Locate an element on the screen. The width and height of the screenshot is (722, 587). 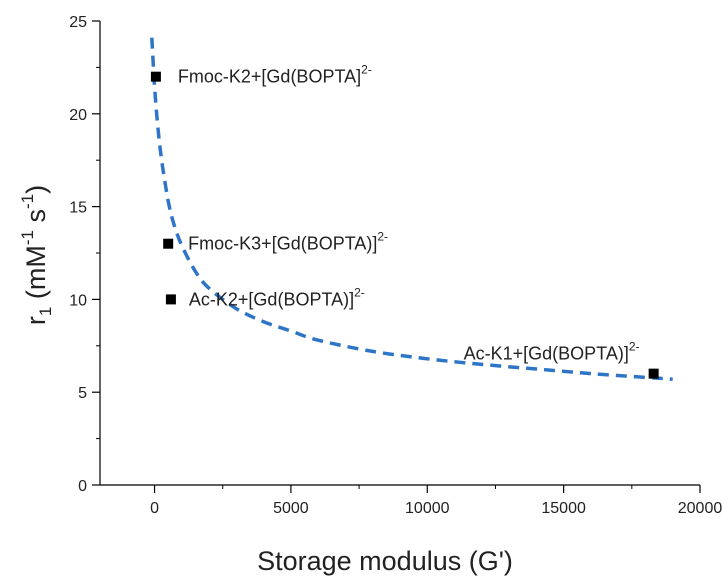
y-tick-label: 20 is located at coordinates (78, 115).